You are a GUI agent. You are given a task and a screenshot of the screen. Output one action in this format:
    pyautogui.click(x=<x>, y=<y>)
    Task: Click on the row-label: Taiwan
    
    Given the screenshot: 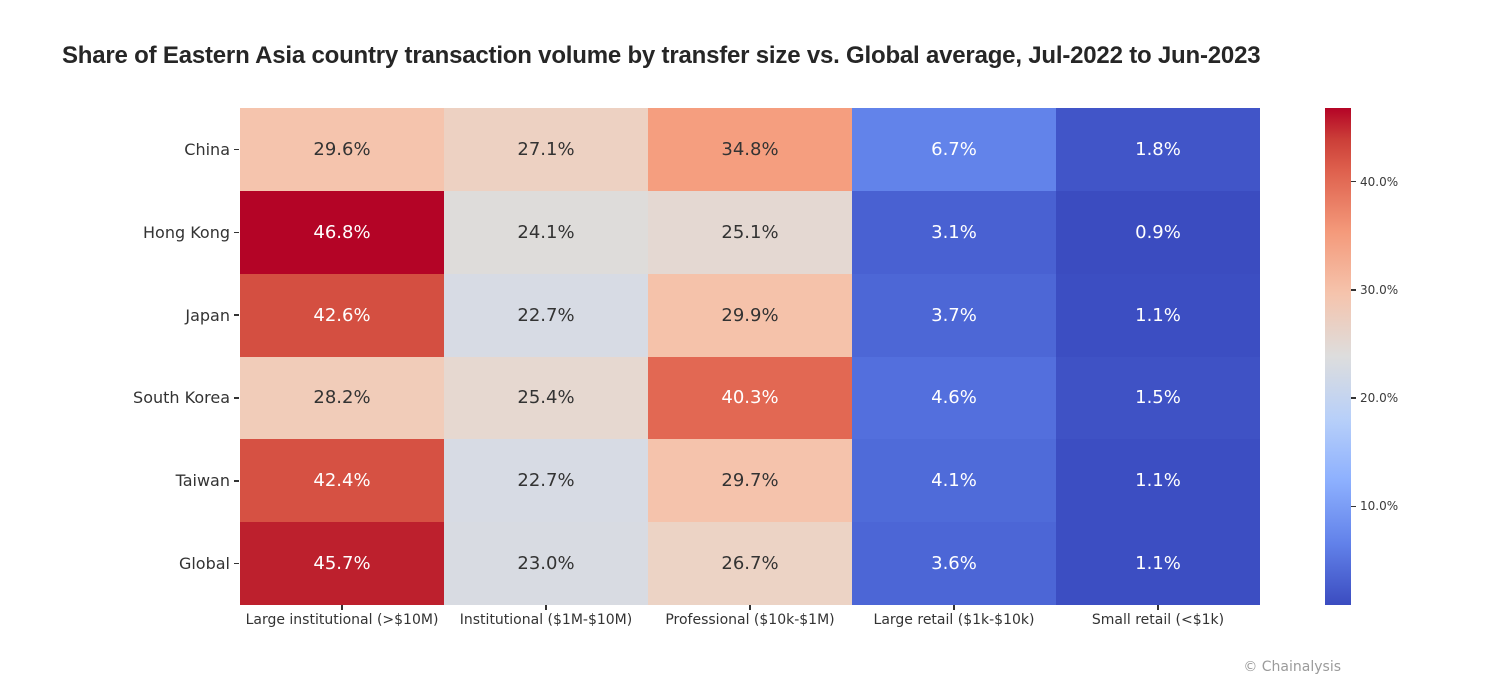 What is the action you would take?
    pyautogui.click(x=202, y=481)
    